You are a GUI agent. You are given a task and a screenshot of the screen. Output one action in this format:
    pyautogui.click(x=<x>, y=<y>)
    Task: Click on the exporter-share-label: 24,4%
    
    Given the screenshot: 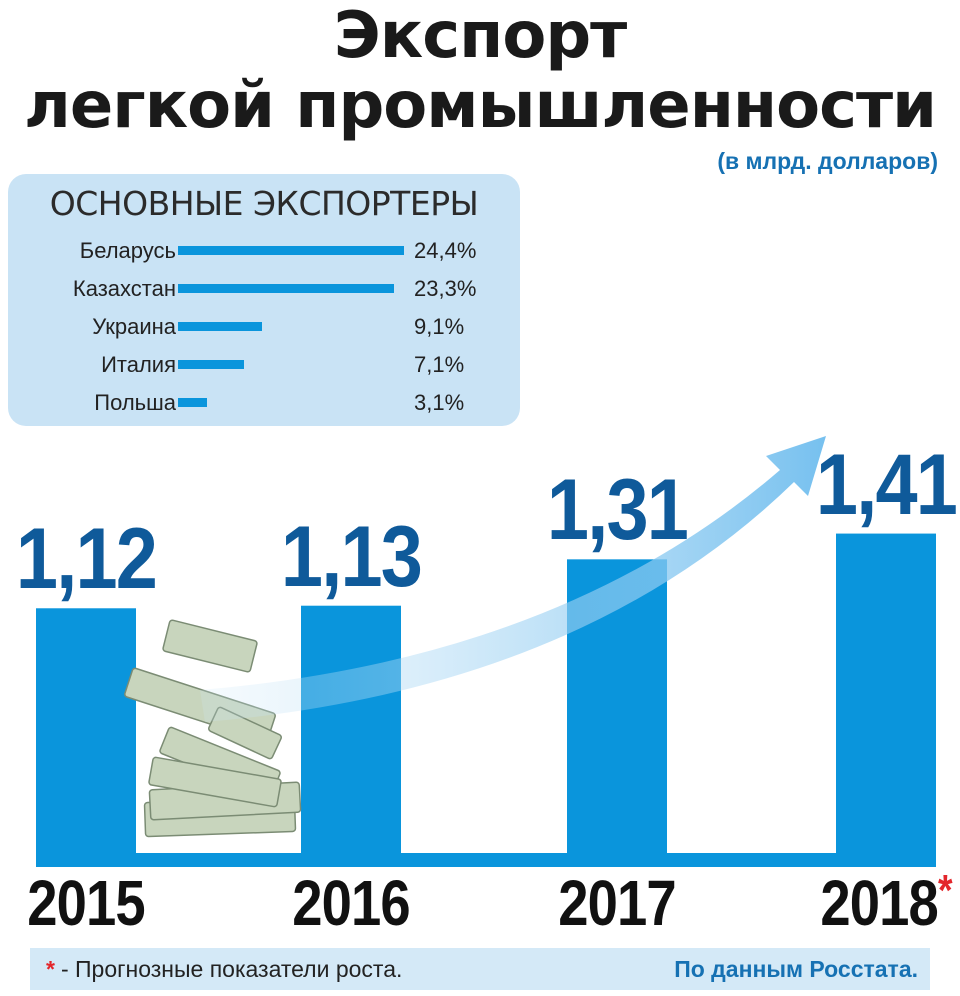 What is the action you would take?
    pyautogui.click(x=445, y=250)
    